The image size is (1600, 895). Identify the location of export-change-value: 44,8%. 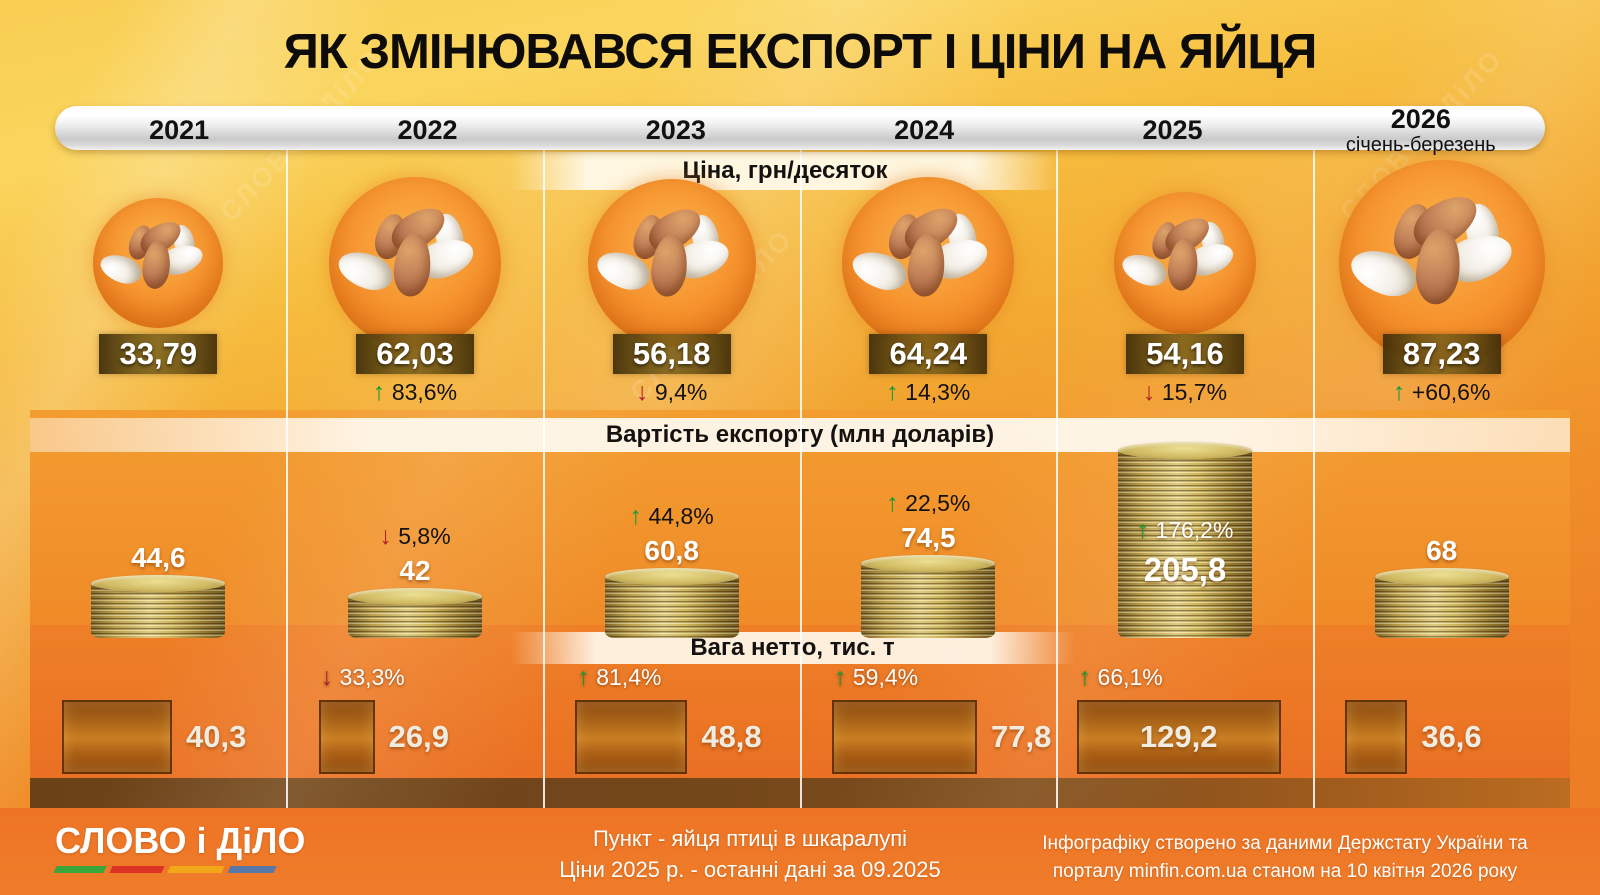
(681, 516).